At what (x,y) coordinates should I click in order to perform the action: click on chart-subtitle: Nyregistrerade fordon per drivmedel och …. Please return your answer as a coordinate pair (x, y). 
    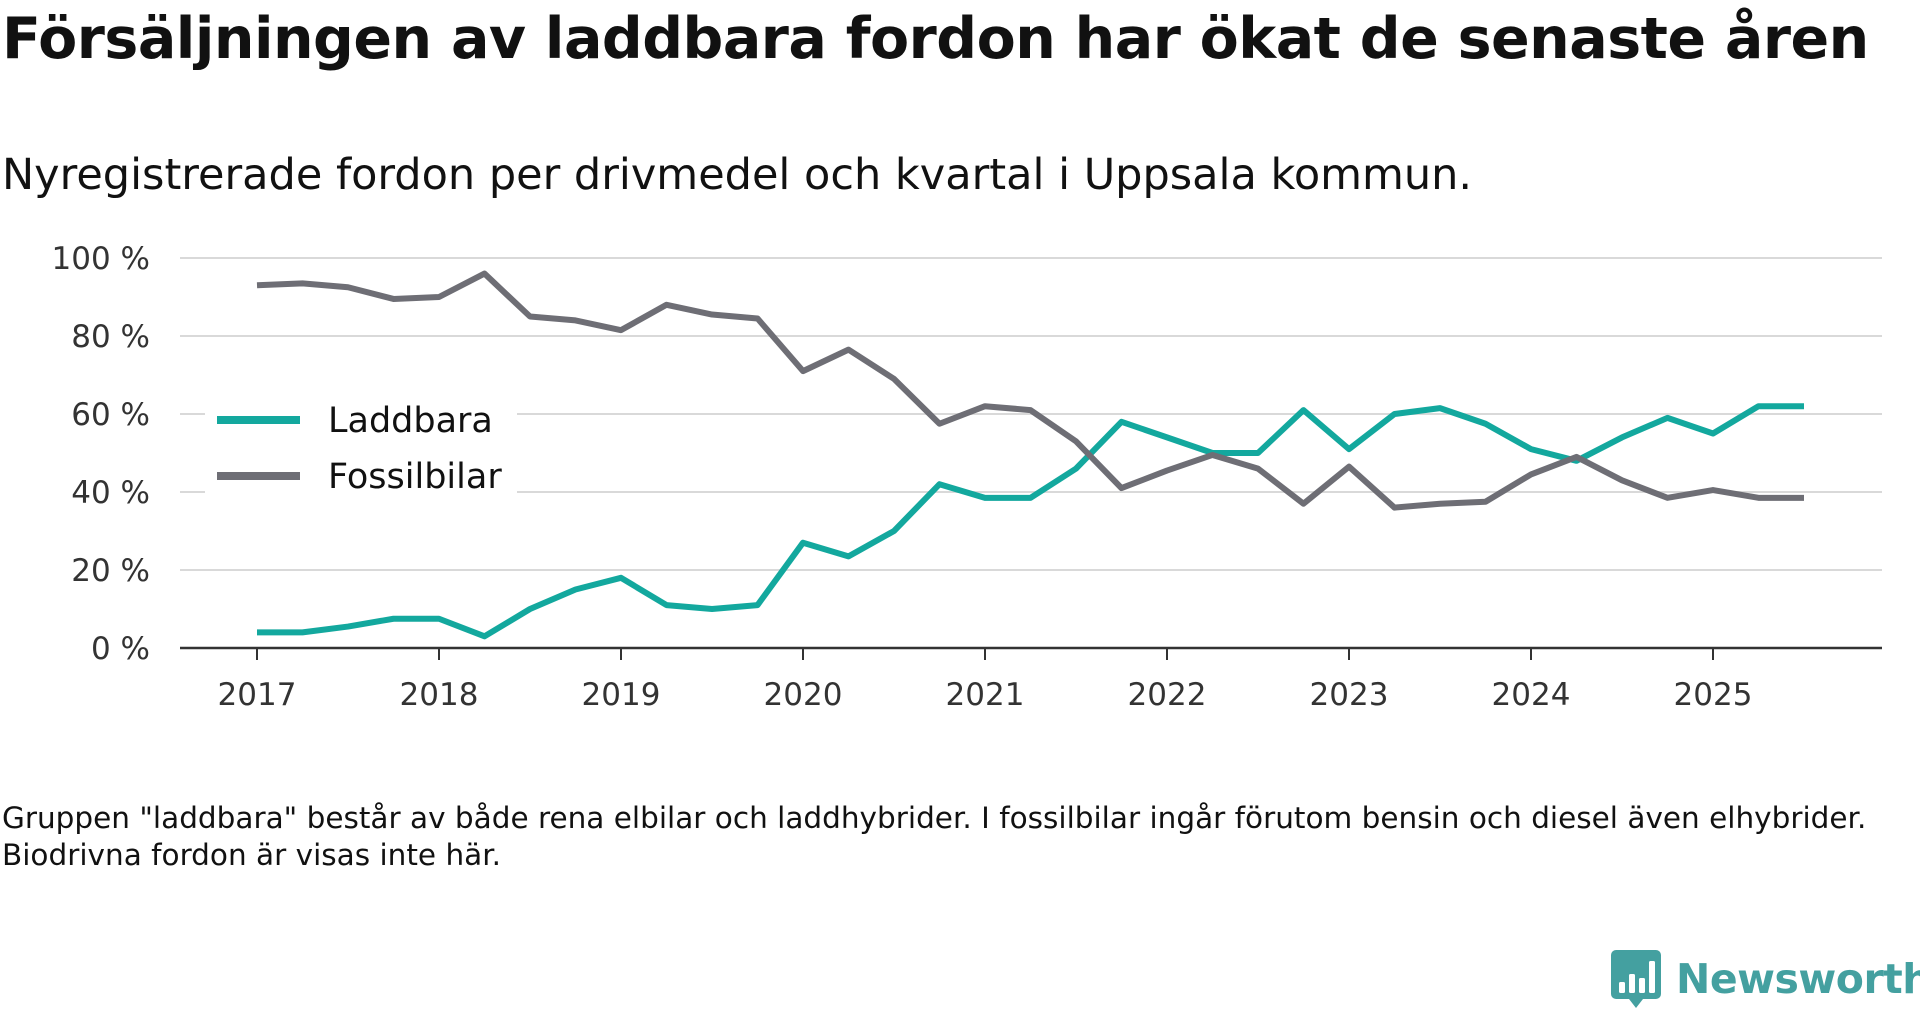
    Looking at the image, I should click on (737, 175).